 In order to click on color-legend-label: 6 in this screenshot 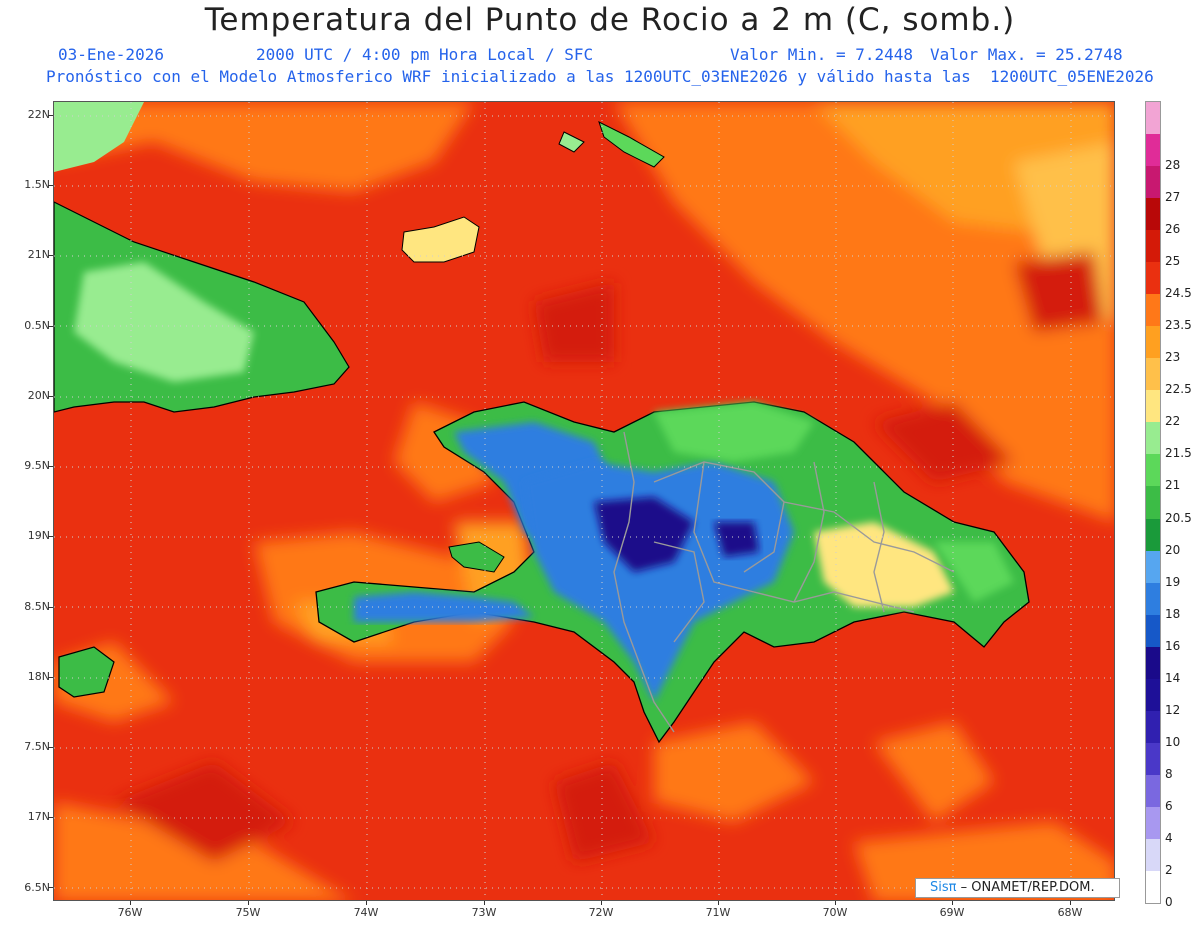, I will do `click(1169, 805)`.